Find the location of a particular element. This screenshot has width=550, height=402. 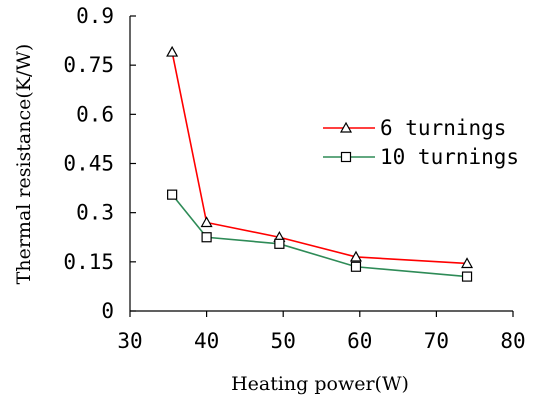

series-line is located at coordinates (319, 236).